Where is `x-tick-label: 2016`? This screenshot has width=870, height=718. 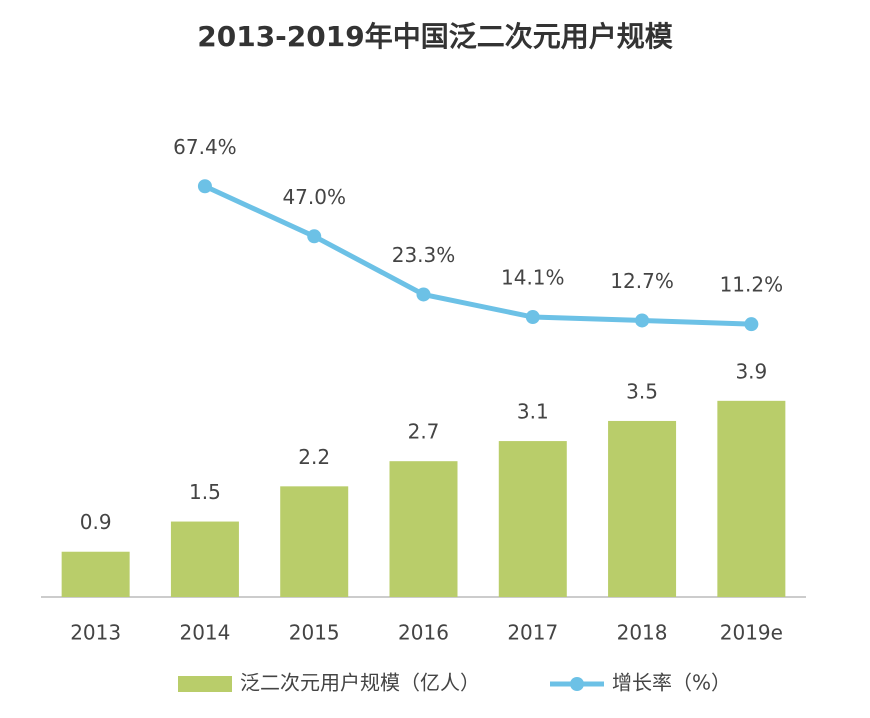
x-tick-label: 2016 is located at coordinates (423, 633).